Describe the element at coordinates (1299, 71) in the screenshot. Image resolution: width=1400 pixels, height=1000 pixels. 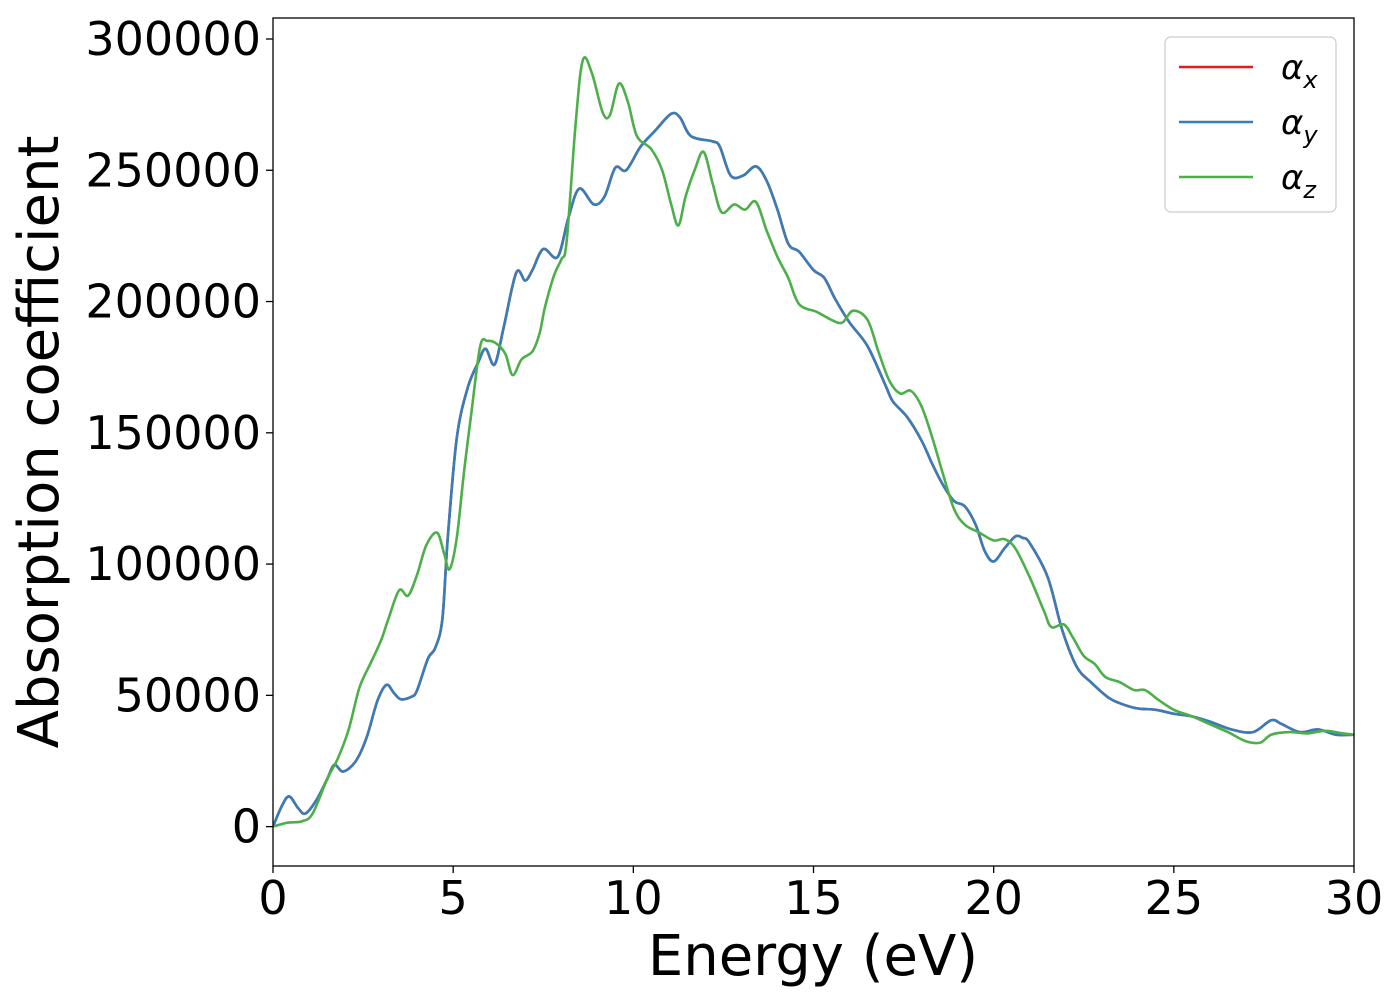
I see `legend-label-alpha-x: αx` at that location.